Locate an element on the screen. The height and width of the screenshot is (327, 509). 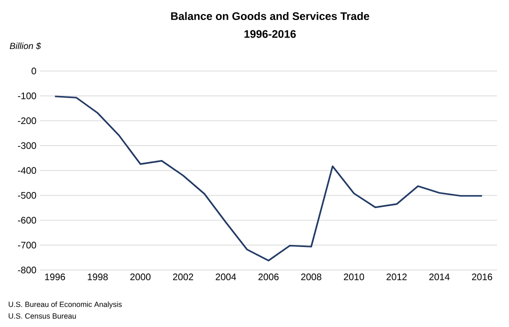
y-tick-label: -200 is located at coordinates (27, 120).